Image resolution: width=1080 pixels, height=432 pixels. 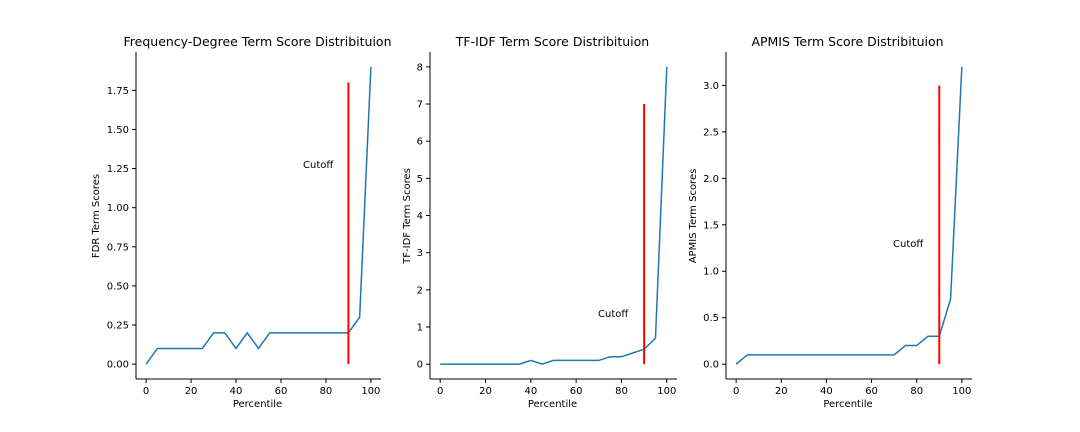 What do you see at coordinates (420, 216) in the screenshot?
I see `y-tick-label: 4` at bounding box center [420, 216].